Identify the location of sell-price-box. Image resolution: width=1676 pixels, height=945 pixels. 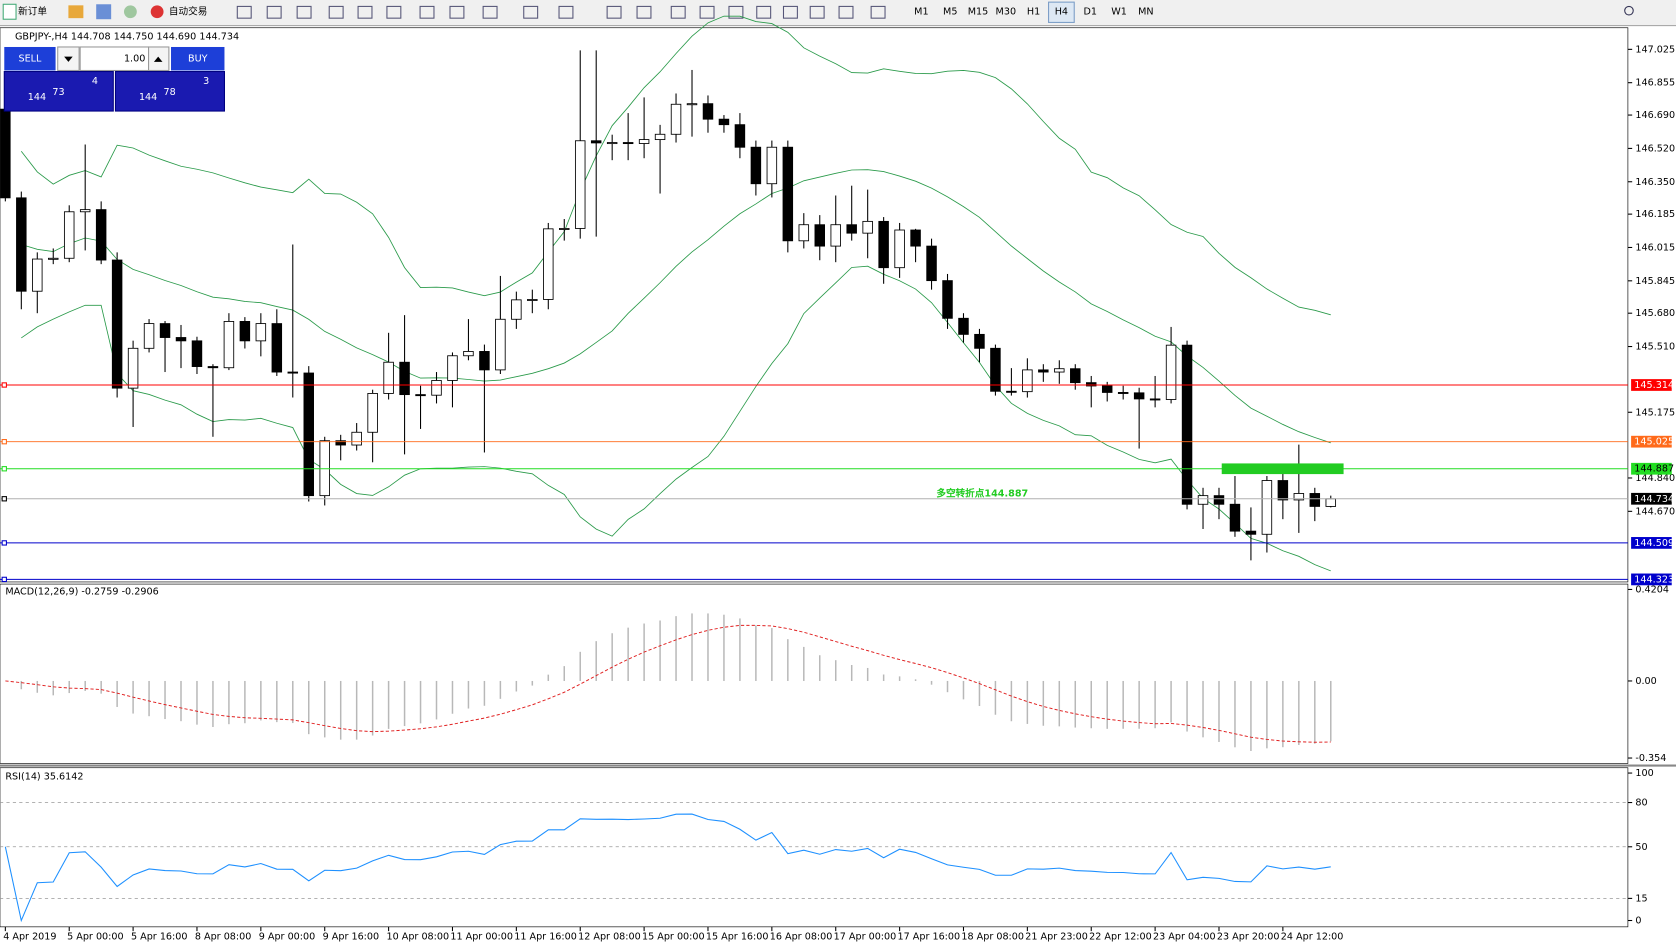
(58, 91).